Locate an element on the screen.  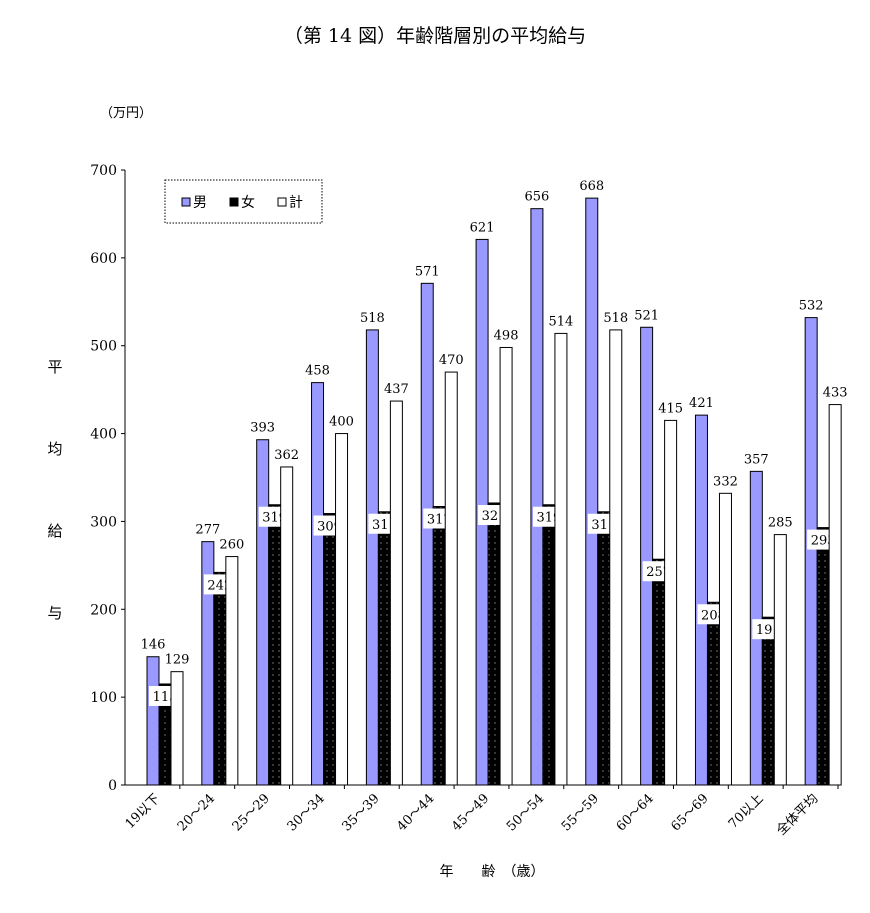
data-label: 458 is located at coordinates (317, 371).